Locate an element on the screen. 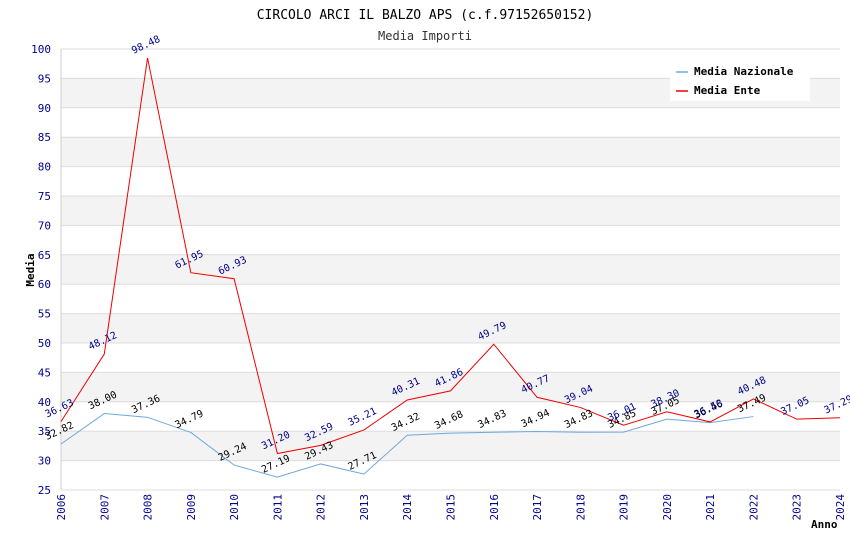 The width and height of the screenshot is (850, 555). x-tick-label: 2013 is located at coordinates (364, 507).